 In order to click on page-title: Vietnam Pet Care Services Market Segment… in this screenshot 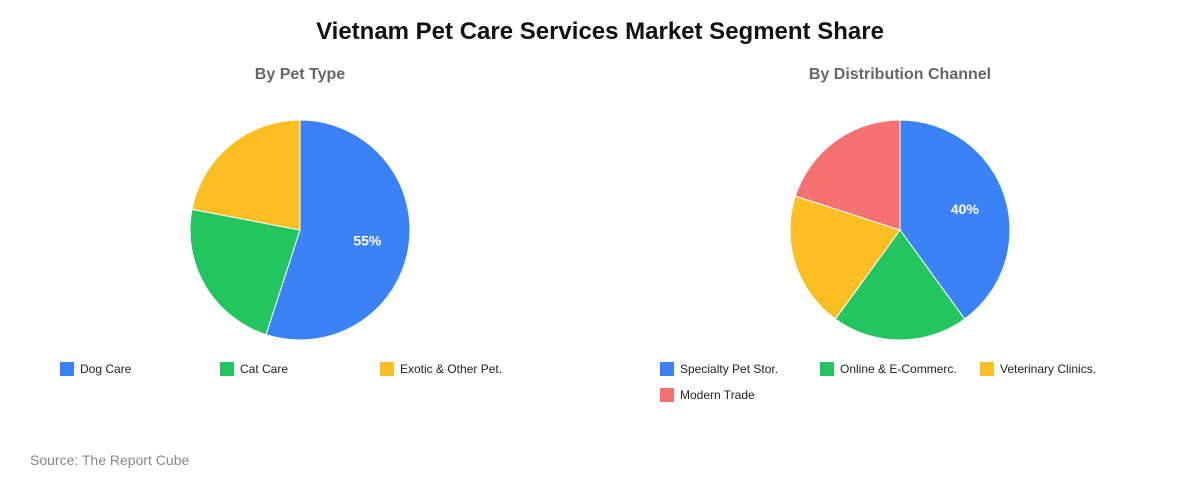, I will do `click(600, 31)`.